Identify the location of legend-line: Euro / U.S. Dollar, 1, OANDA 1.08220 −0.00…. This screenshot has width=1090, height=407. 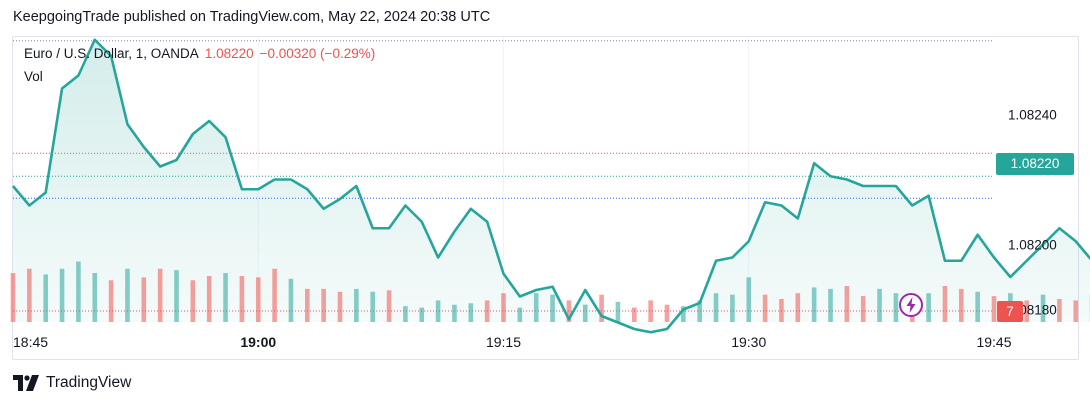
(199, 53).